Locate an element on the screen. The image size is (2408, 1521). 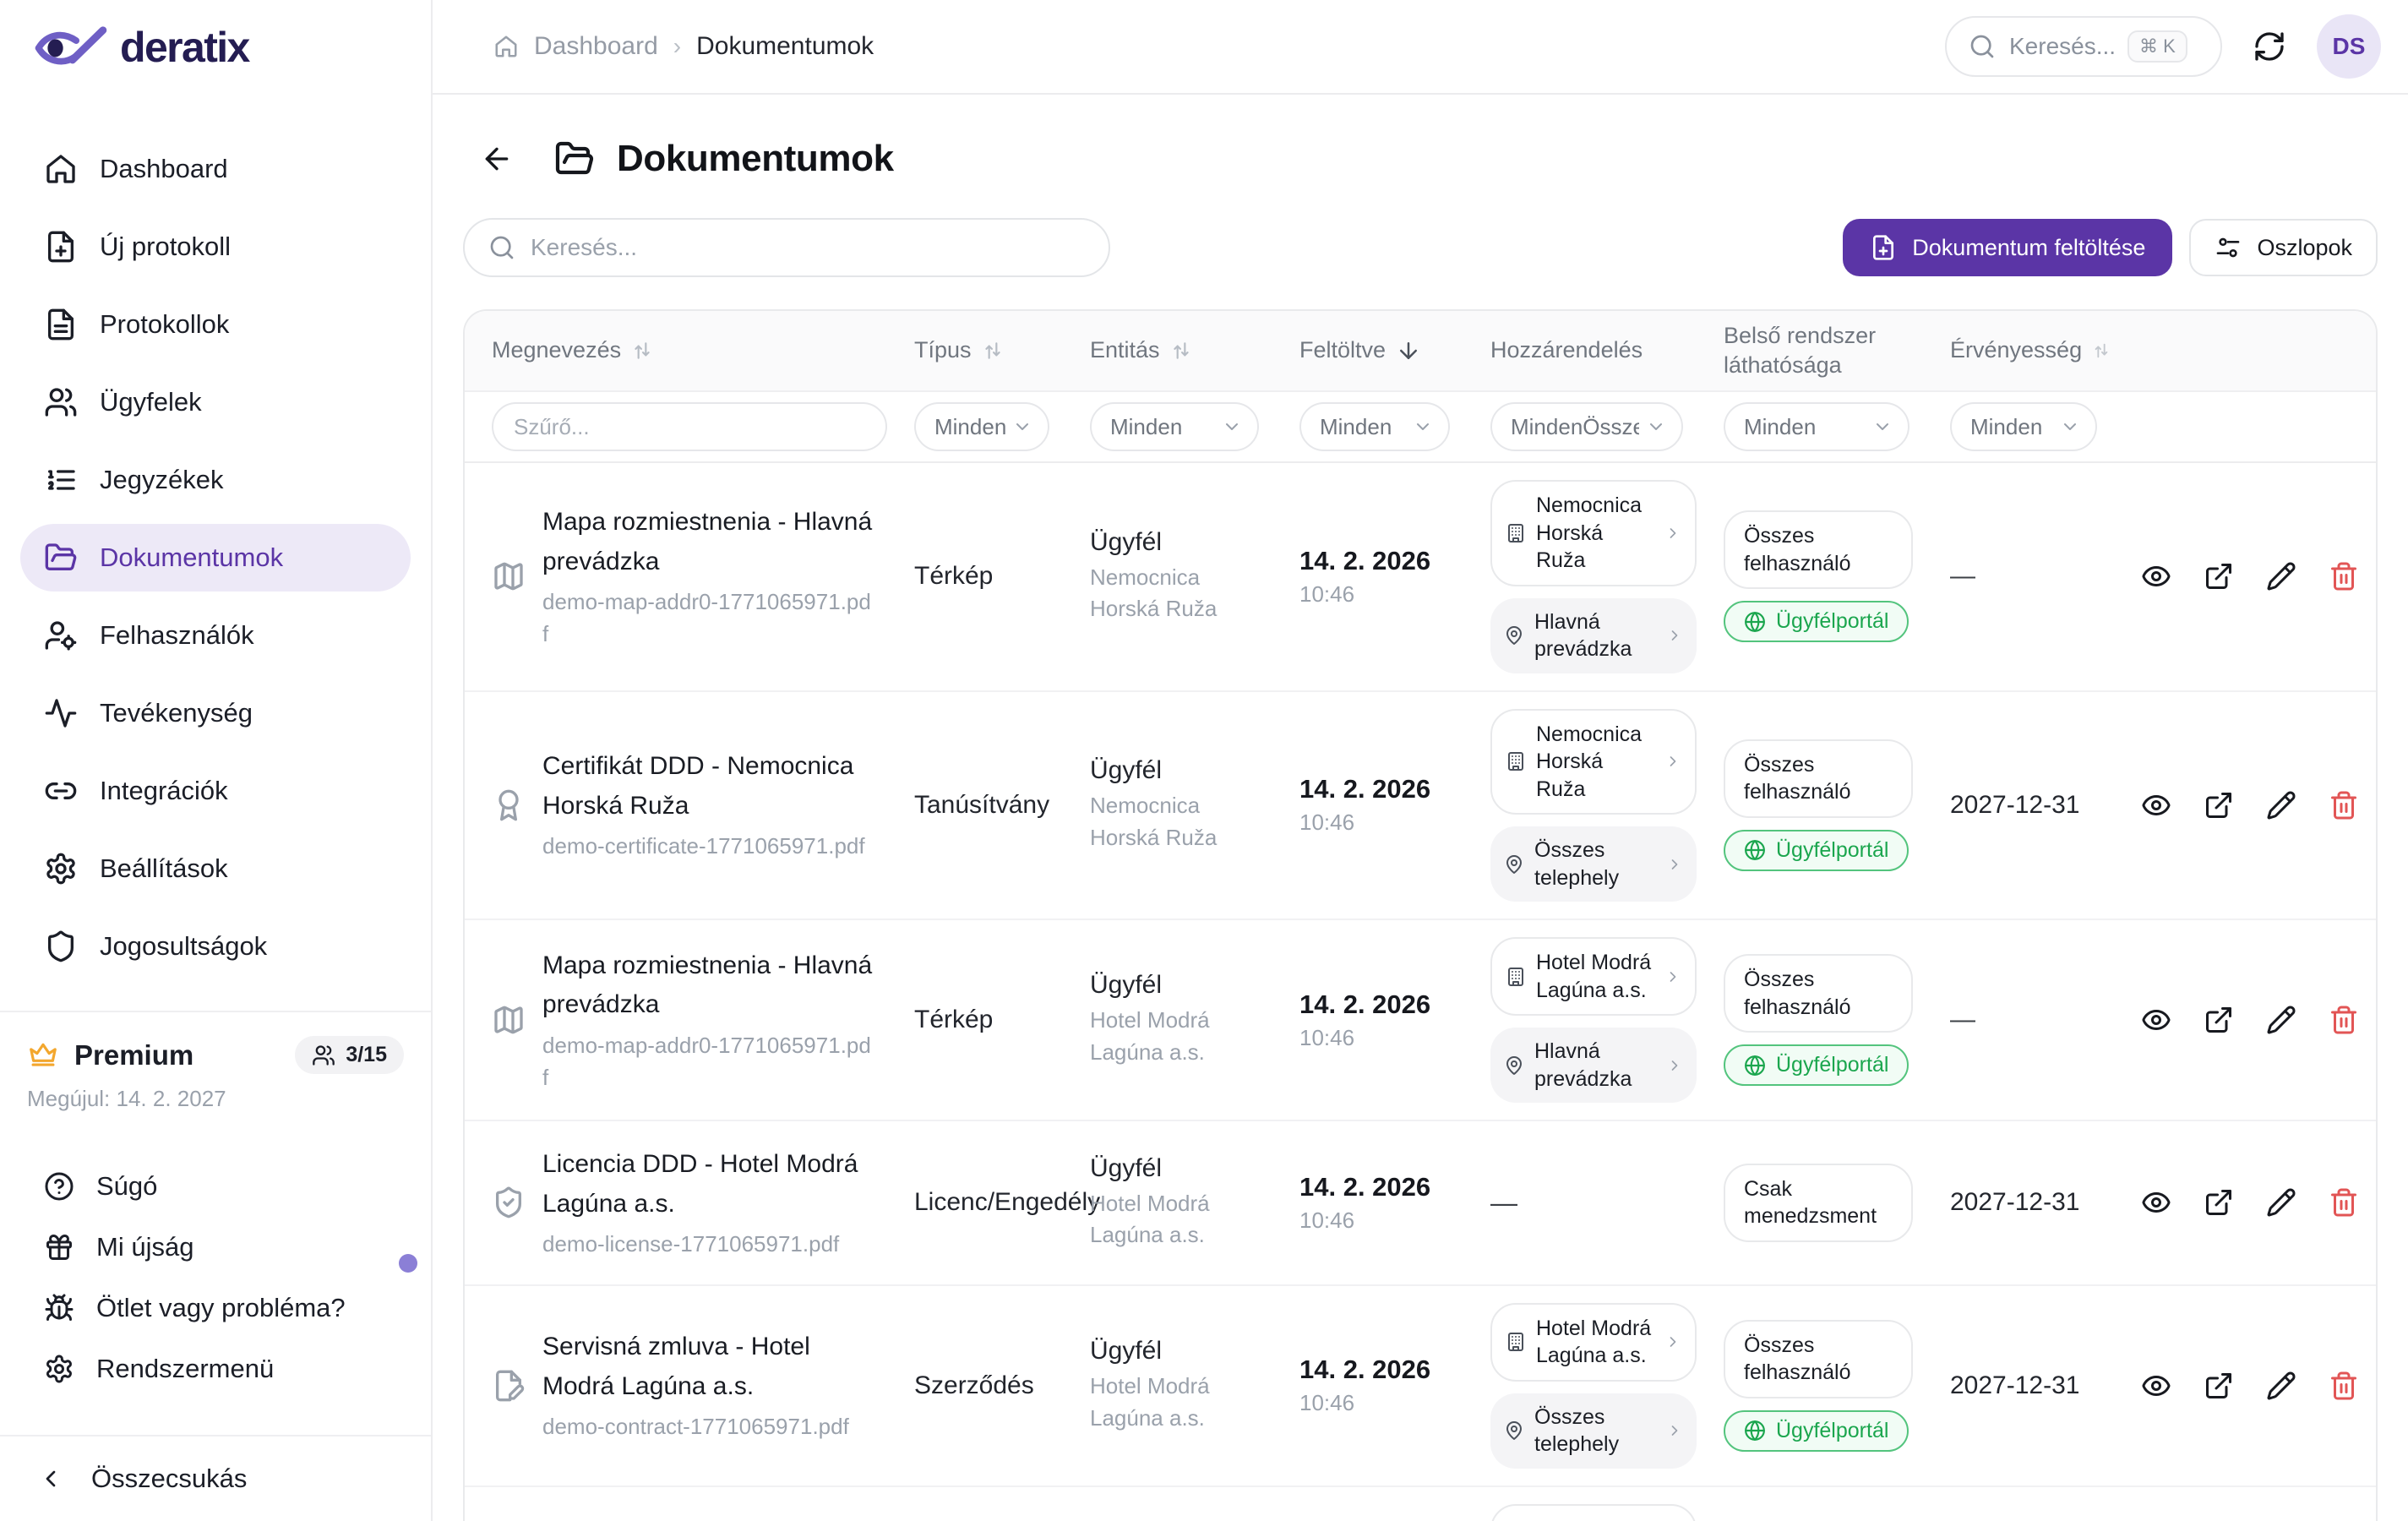
filter-select-tipus: Minden is located at coordinates (981, 426).